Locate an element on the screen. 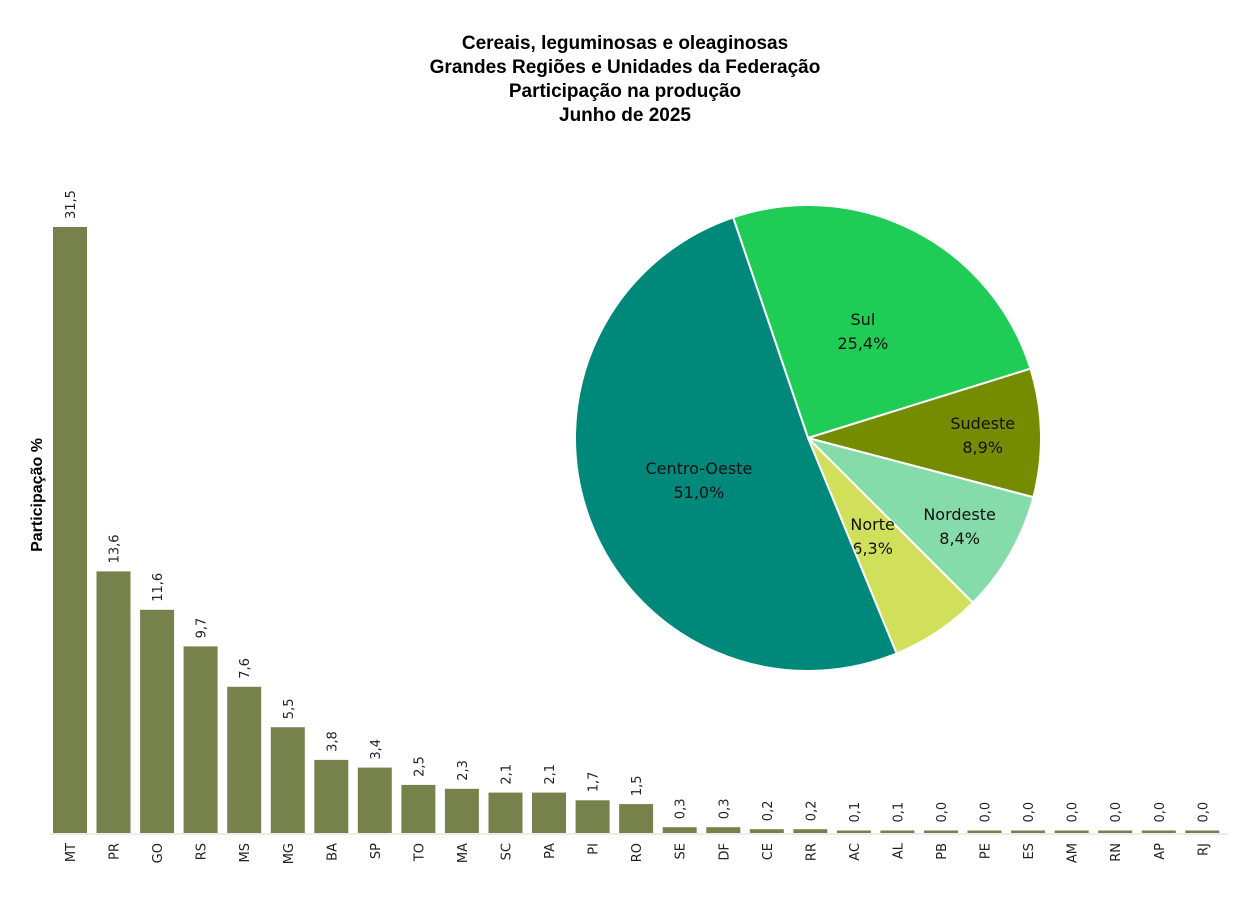  bar-pa is located at coordinates (549, 812).